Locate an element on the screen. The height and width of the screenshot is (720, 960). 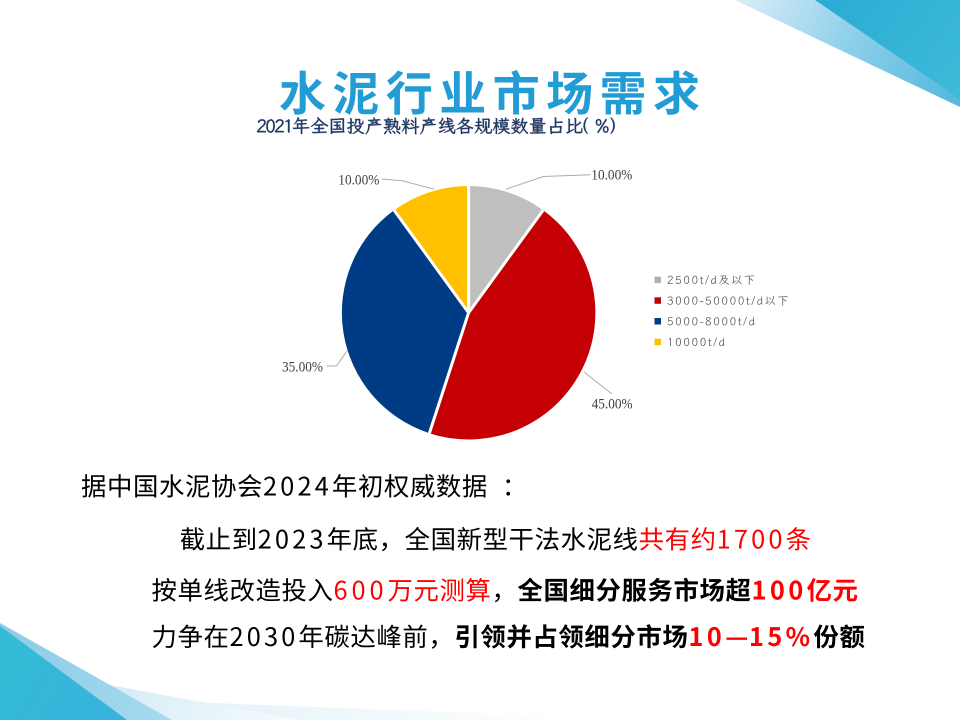
svg-text: 35.00% is located at coordinates (302, 367).